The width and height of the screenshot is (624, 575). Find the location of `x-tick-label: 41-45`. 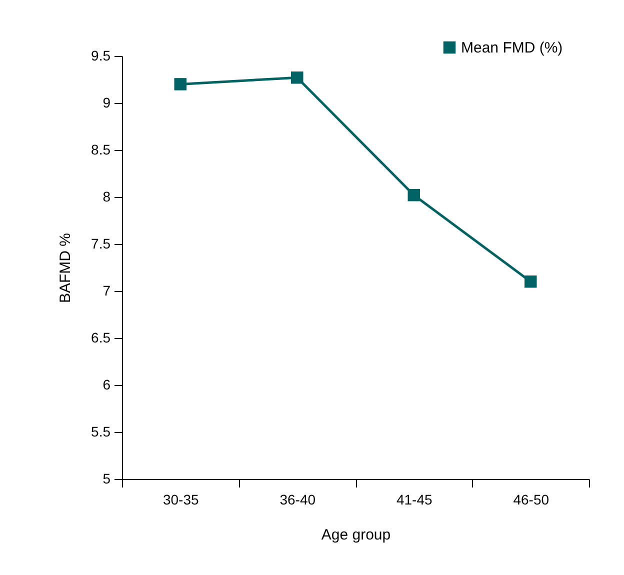

x-tick-label: 41-45 is located at coordinates (414, 500).